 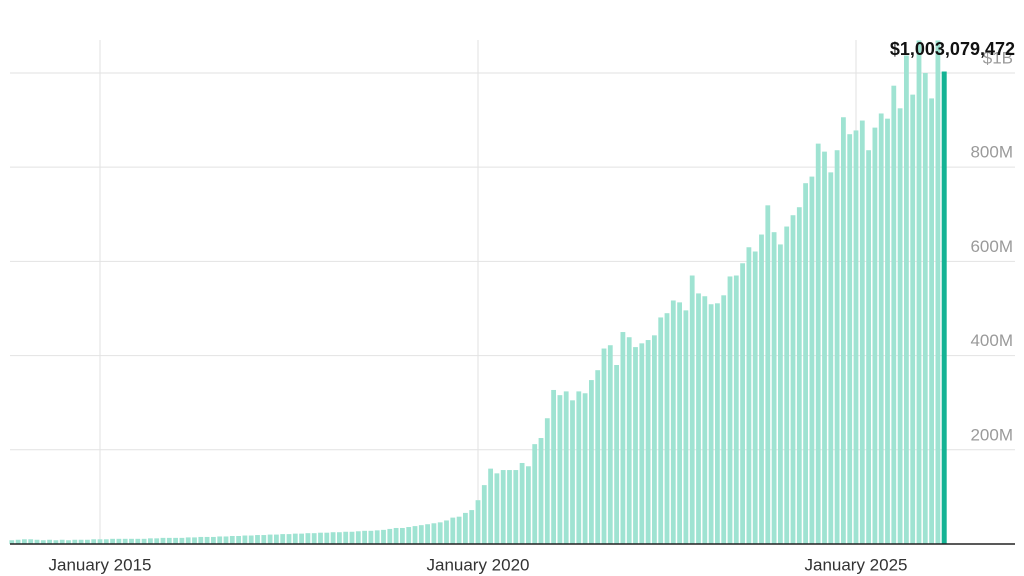 What do you see at coordinates (855, 564) in the screenshot?
I see `x-tick-label: January 2025` at bounding box center [855, 564].